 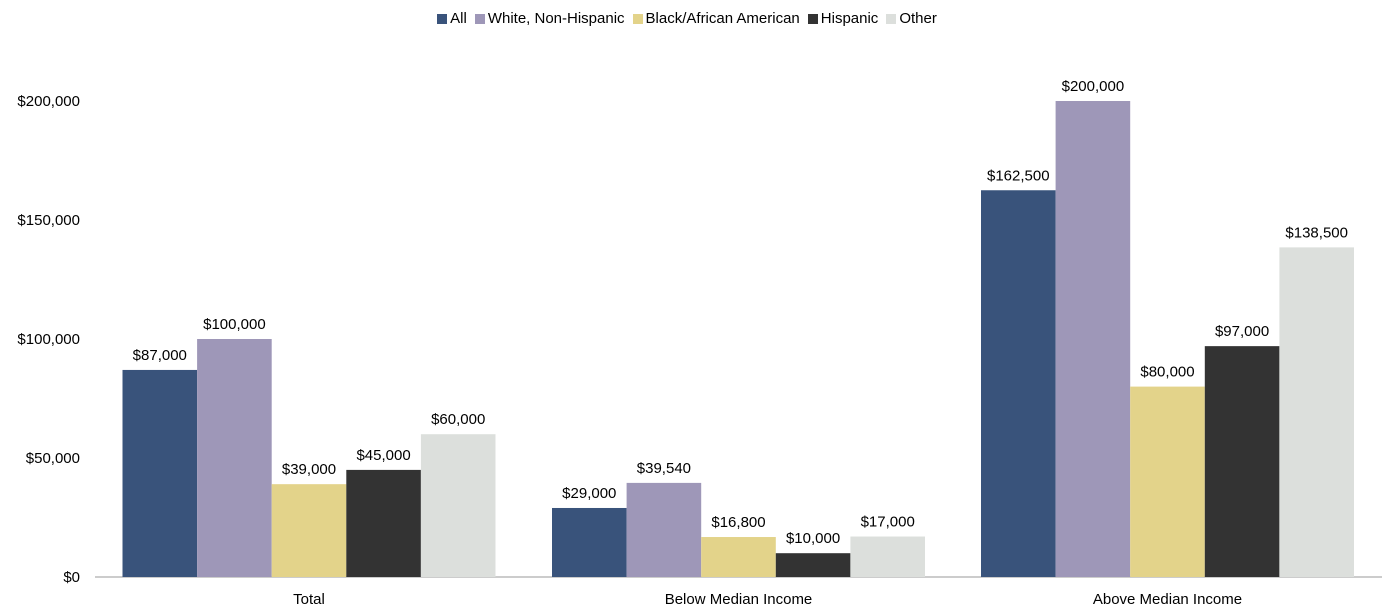 What do you see at coordinates (458, 419) in the screenshot?
I see `data-label: $60,000` at bounding box center [458, 419].